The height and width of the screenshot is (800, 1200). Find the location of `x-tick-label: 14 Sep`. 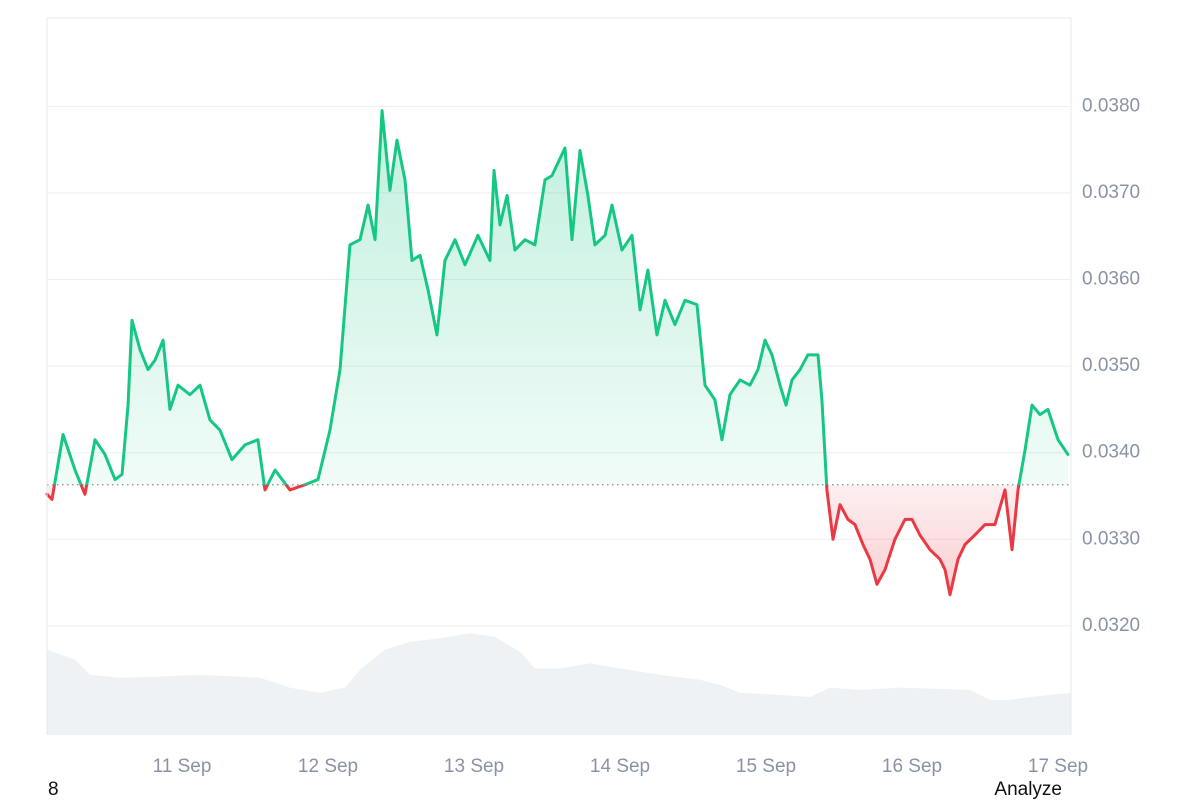

x-tick-label: 14 Sep is located at coordinates (620, 766).